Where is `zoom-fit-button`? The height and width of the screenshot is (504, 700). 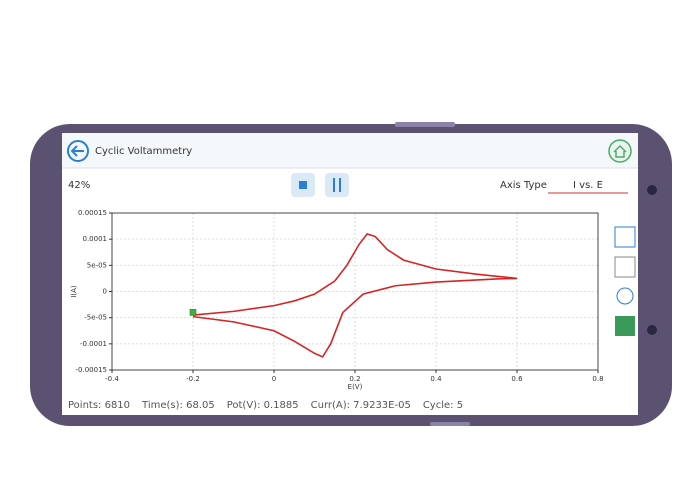 zoom-fit-button is located at coordinates (625, 237).